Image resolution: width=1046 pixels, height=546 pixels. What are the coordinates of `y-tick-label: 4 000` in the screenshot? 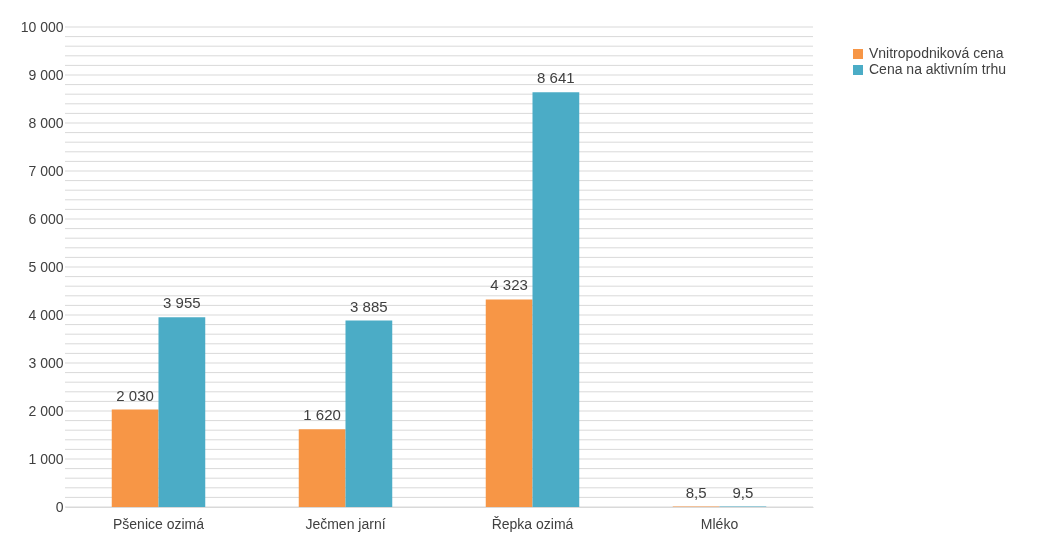 It's located at (46, 314).